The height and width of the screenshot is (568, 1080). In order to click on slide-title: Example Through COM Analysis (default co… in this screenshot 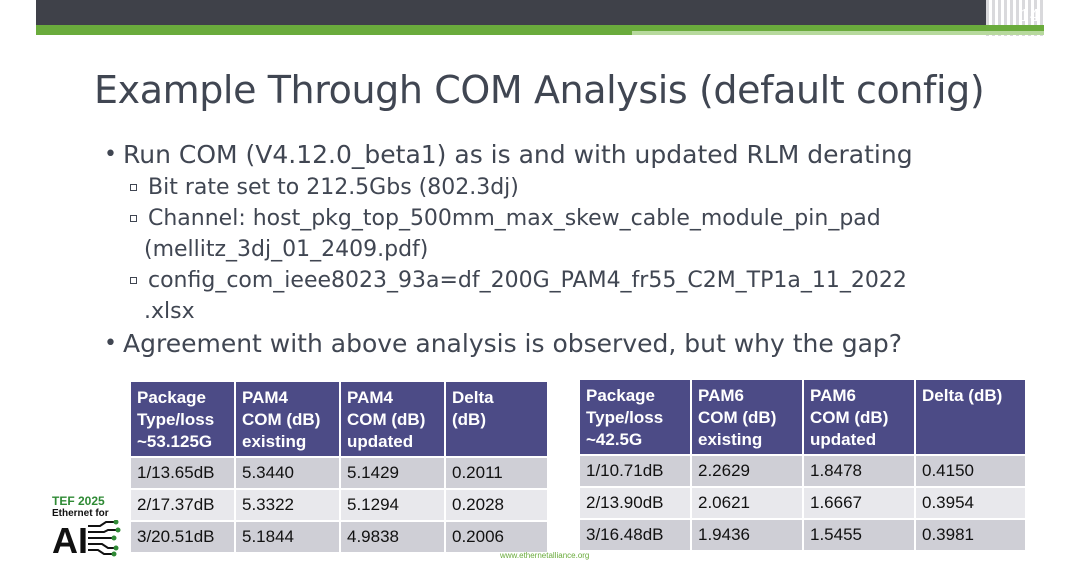, I will do `click(539, 90)`.